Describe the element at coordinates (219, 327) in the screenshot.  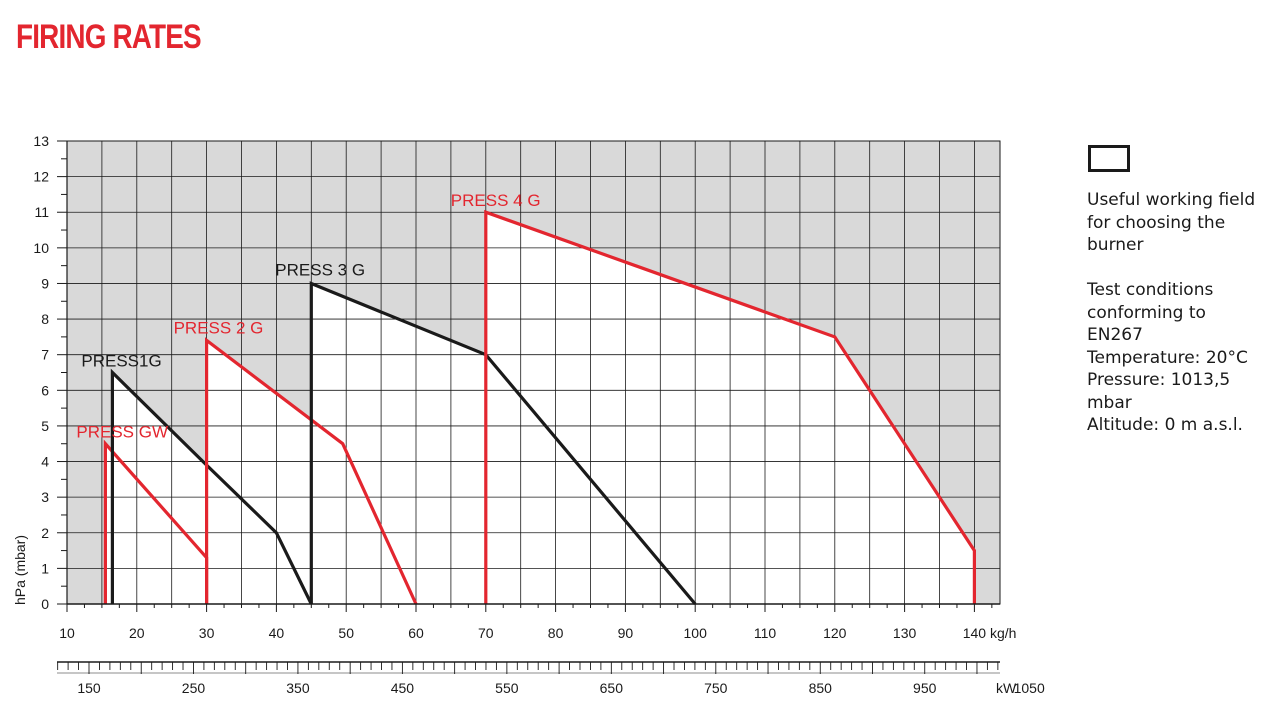
I see `series-label: PRESS 2 G` at that location.